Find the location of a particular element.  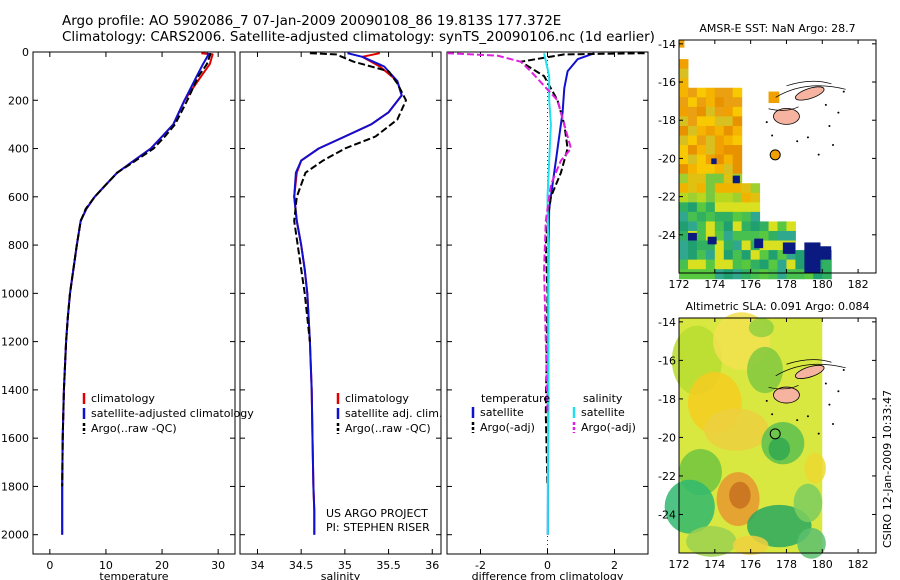

salinity-xlabel: salinity is located at coordinates (341, 575).